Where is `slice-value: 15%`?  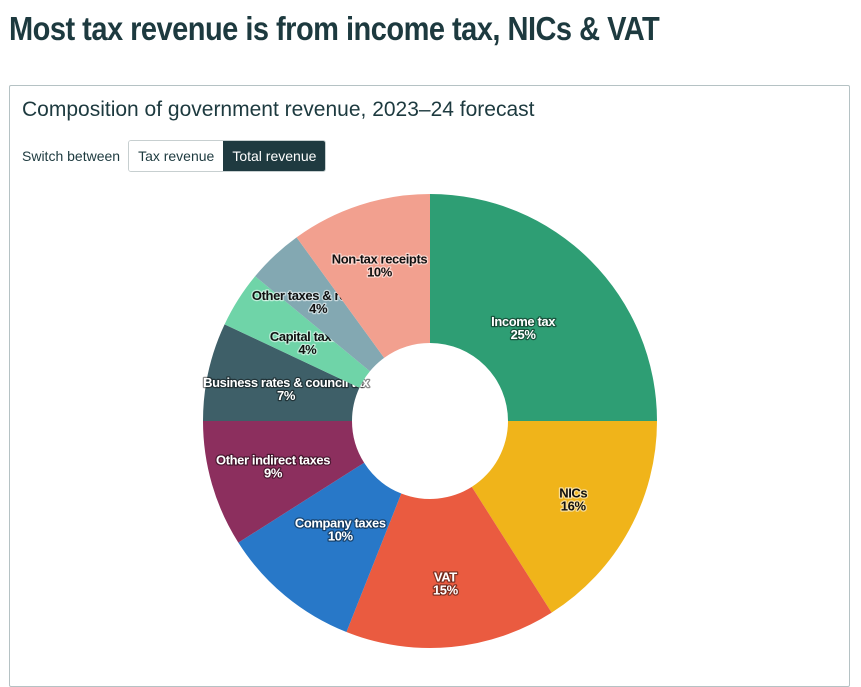 slice-value: 15% is located at coordinates (446, 590).